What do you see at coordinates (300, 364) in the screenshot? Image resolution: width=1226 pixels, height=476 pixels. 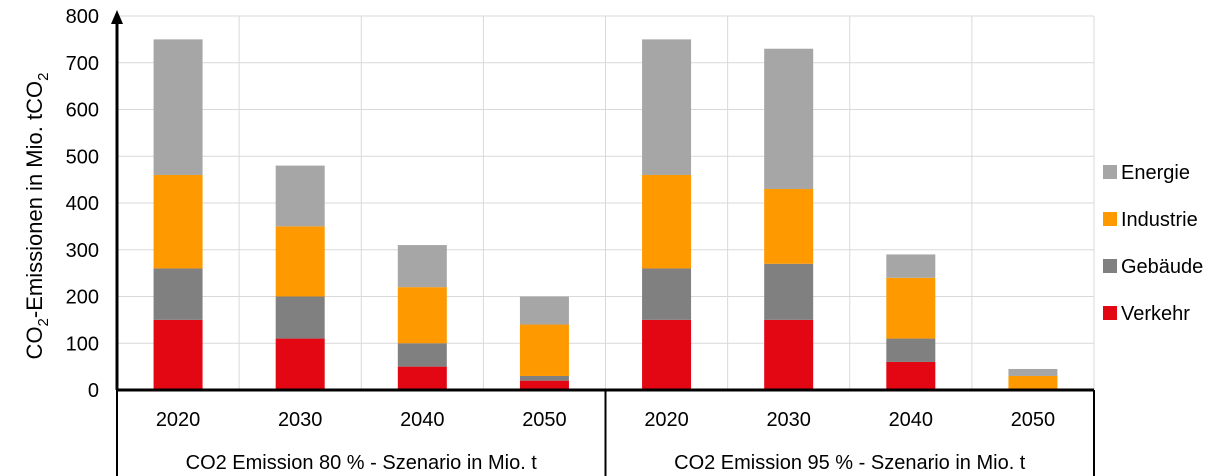 I see `bar-verkehr-2030-g1` at bounding box center [300, 364].